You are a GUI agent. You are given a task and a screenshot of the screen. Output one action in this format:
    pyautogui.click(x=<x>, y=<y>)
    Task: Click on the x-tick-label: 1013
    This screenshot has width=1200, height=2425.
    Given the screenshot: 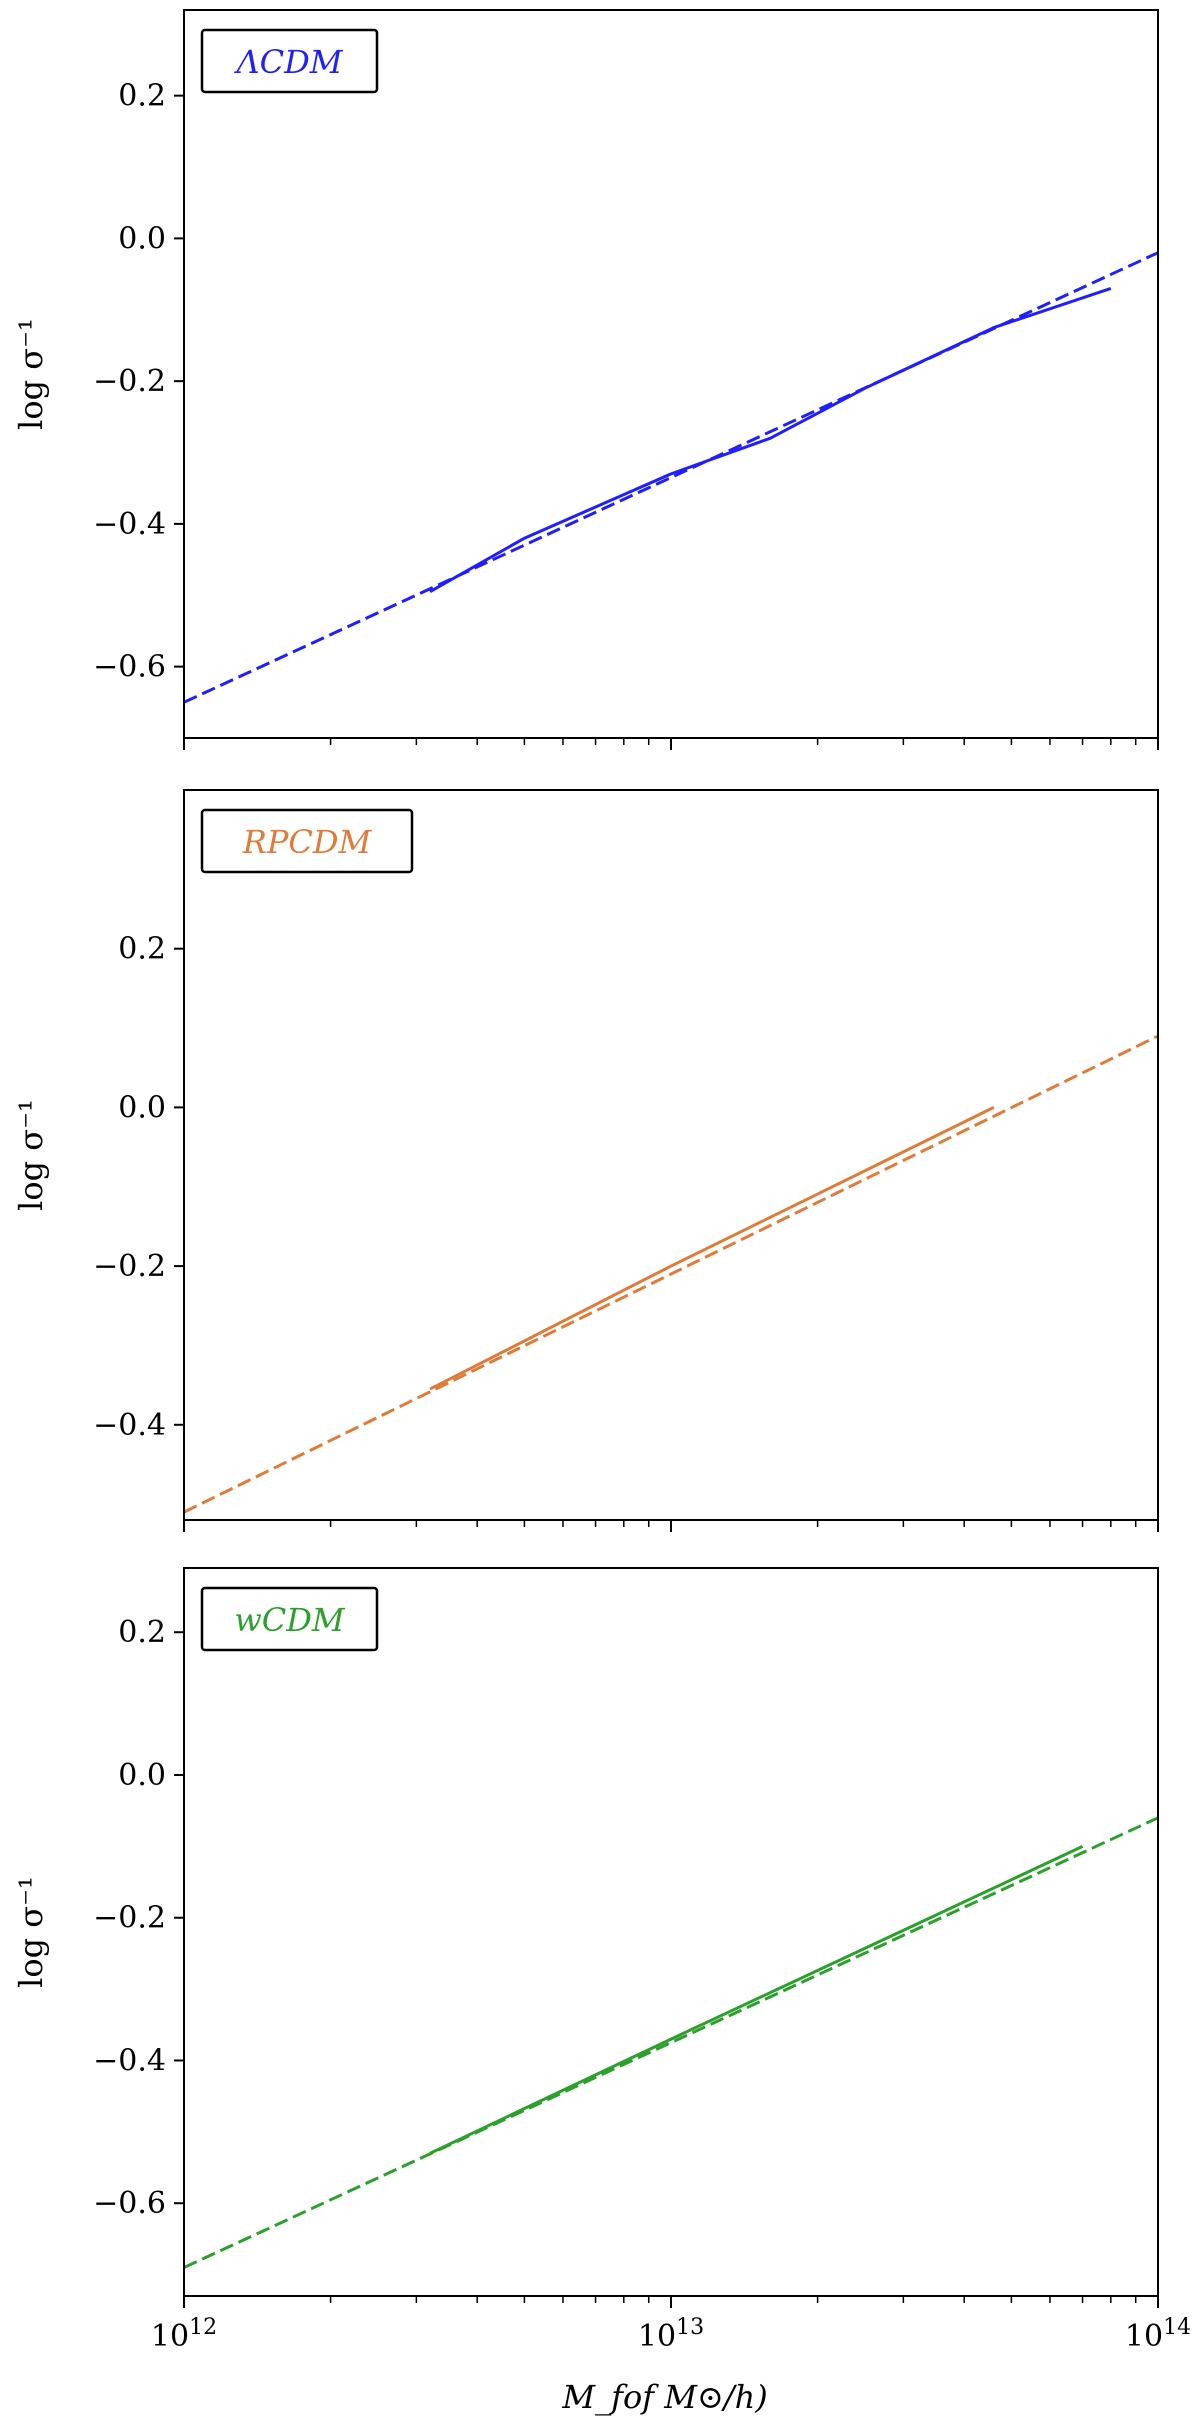 What is the action you would take?
    pyautogui.click(x=671, y=2334)
    